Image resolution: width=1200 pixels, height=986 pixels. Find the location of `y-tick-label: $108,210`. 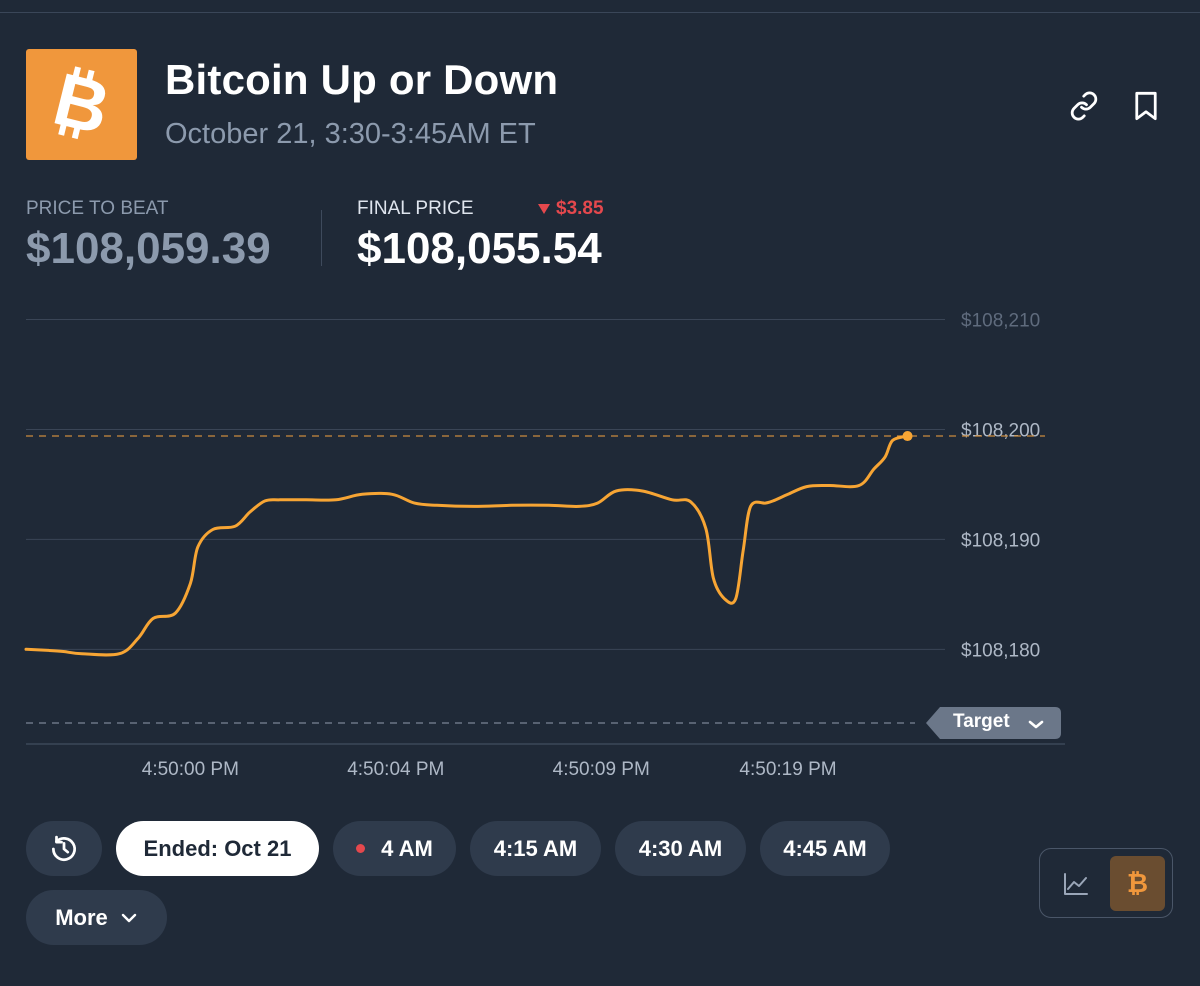

y-tick-label: $108,210 is located at coordinates (1000, 320).